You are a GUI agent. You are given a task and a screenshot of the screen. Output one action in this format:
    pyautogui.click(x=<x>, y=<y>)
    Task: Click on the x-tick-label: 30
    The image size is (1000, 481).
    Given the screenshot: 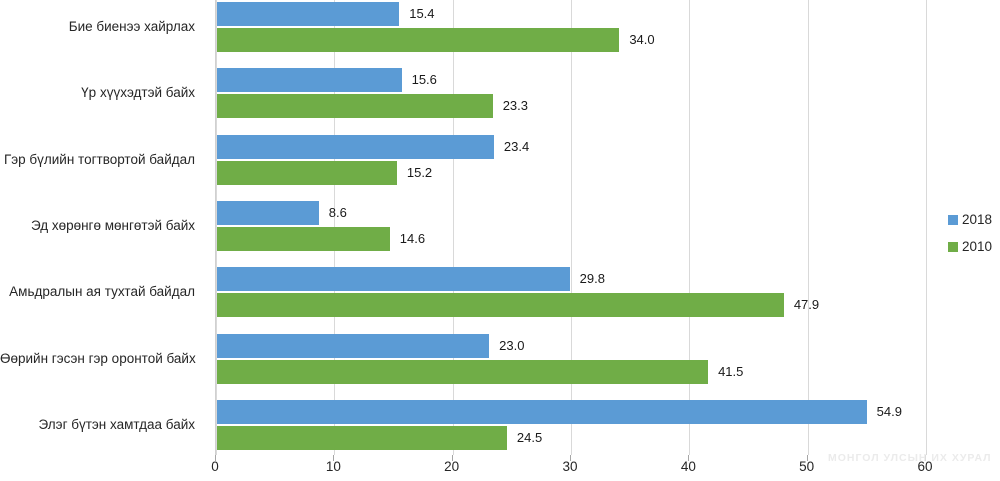 What is the action you would take?
    pyautogui.click(x=570, y=466)
    